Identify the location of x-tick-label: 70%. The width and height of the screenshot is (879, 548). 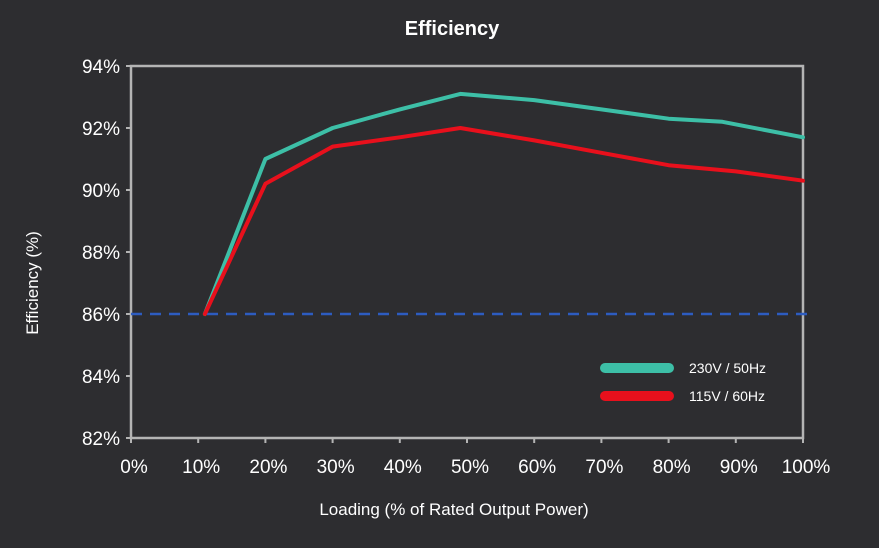
(604, 467).